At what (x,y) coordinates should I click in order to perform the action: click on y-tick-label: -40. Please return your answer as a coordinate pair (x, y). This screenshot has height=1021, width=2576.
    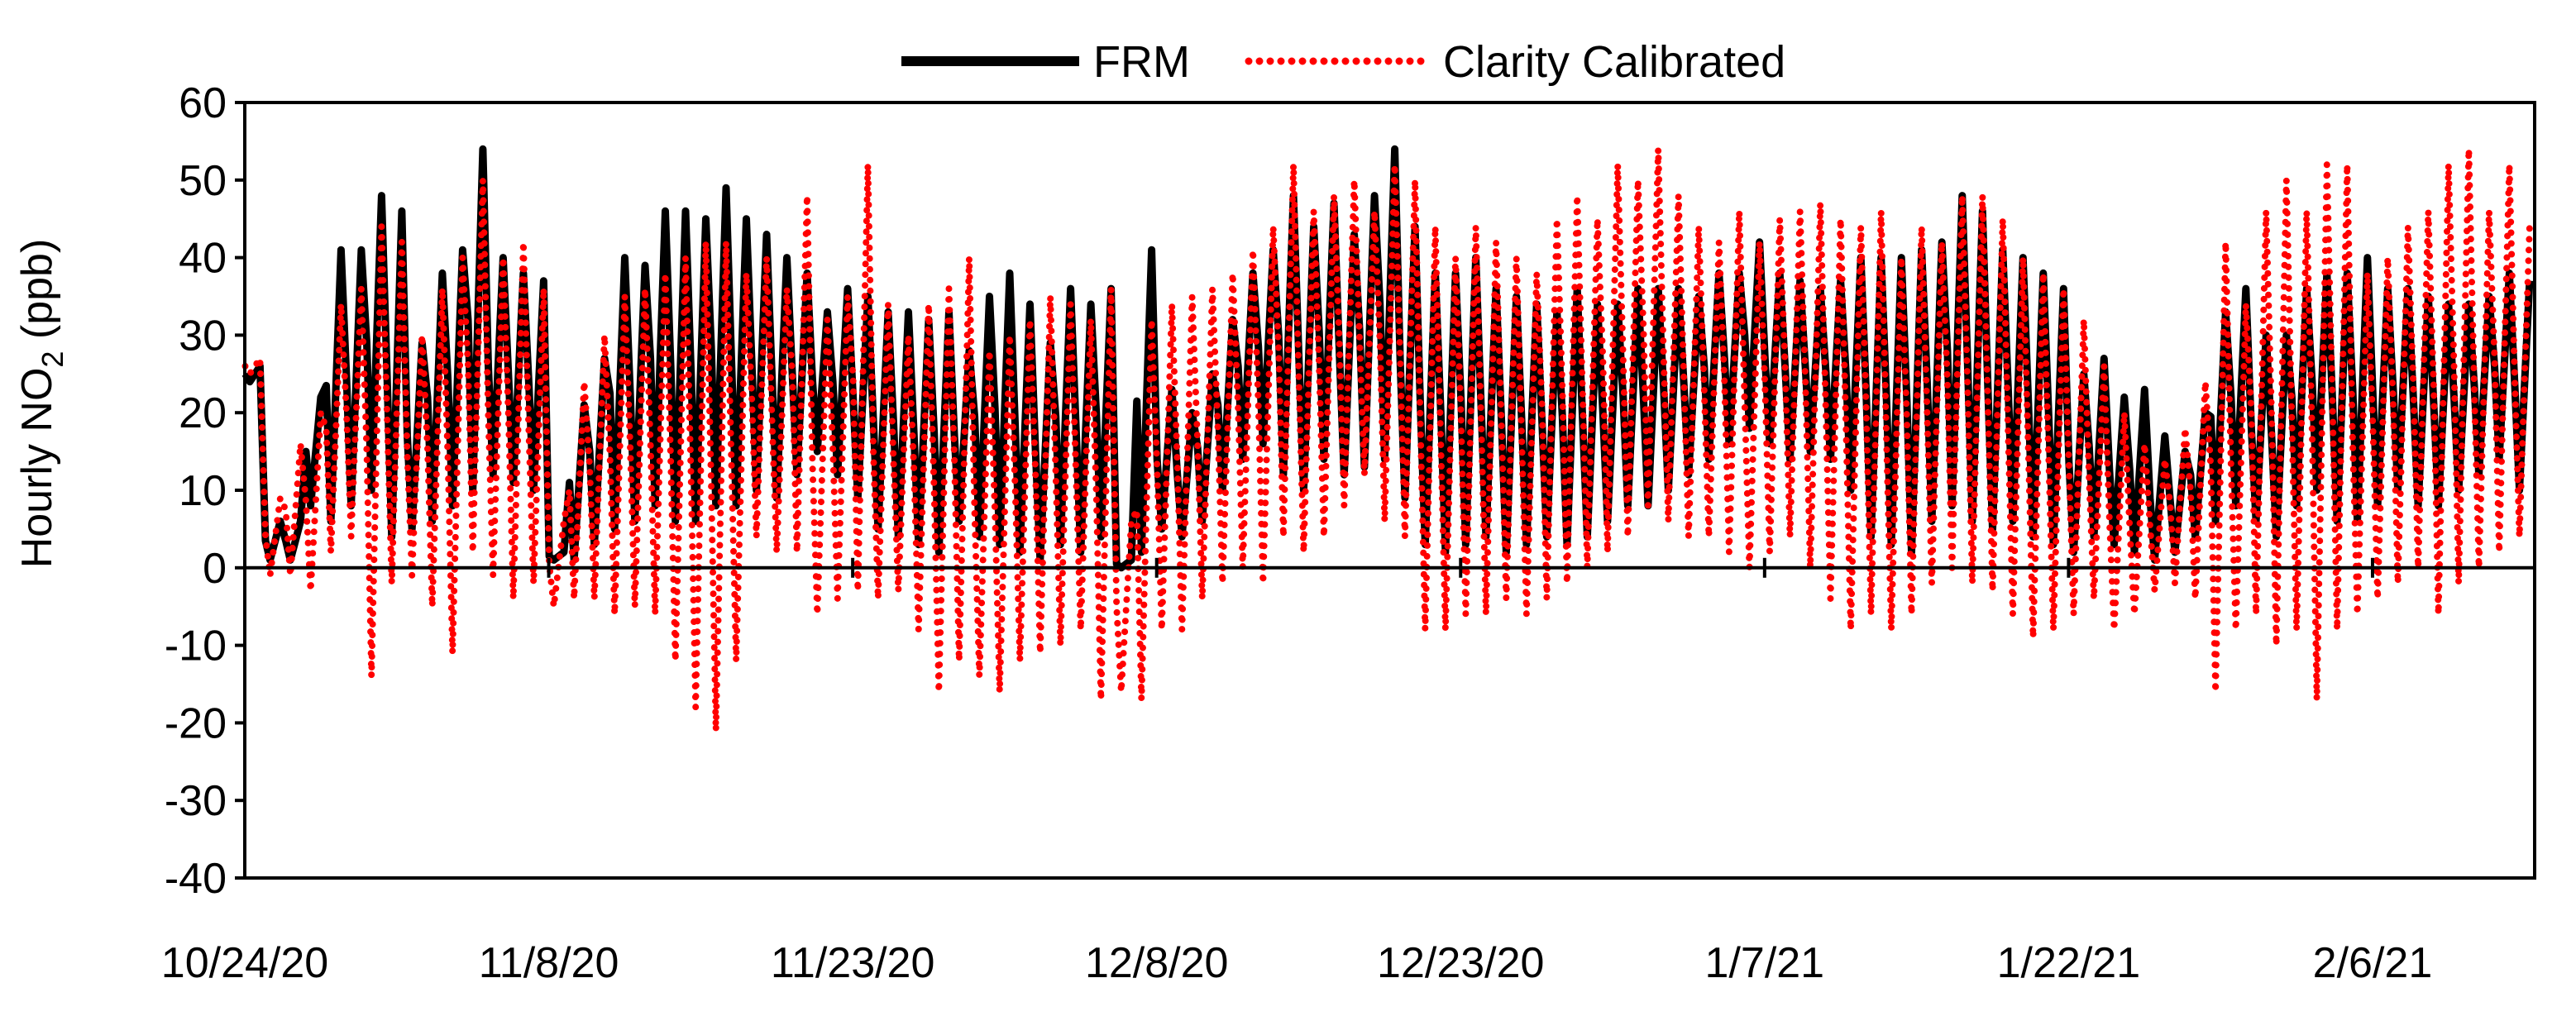
    Looking at the image, I should click on (196, 879).